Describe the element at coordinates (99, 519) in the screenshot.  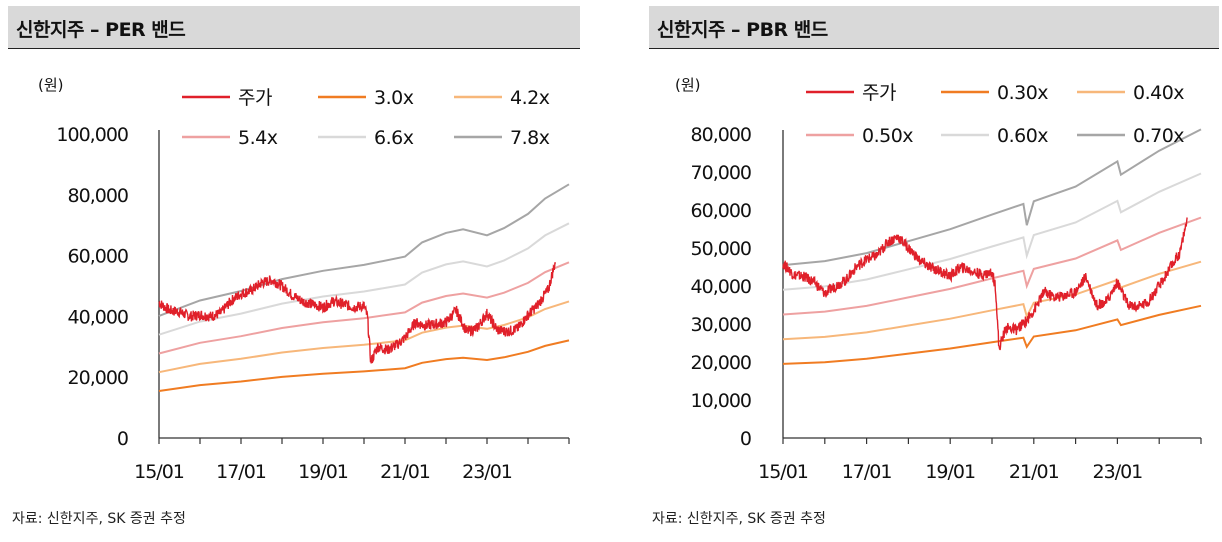
I see `per-source-note: 자료: 신한지주, SK 증권 추정` at that location.